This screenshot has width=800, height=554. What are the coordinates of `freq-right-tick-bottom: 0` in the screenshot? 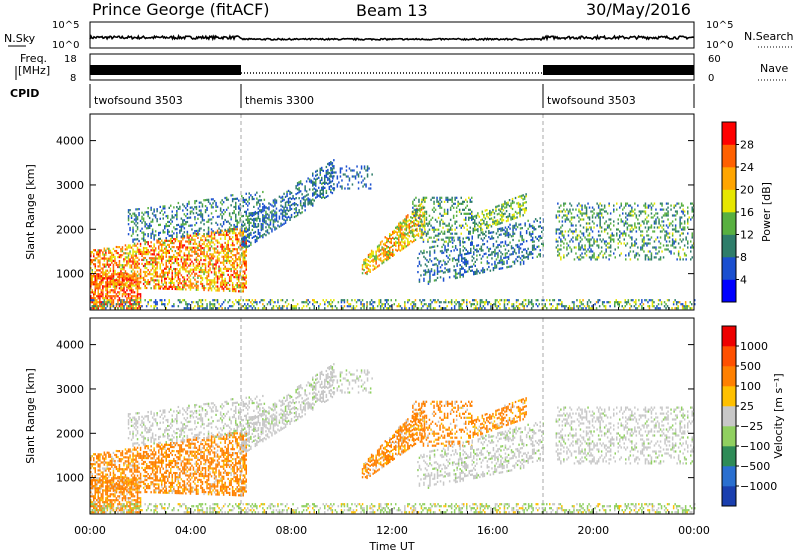 It's located at (711, 78).